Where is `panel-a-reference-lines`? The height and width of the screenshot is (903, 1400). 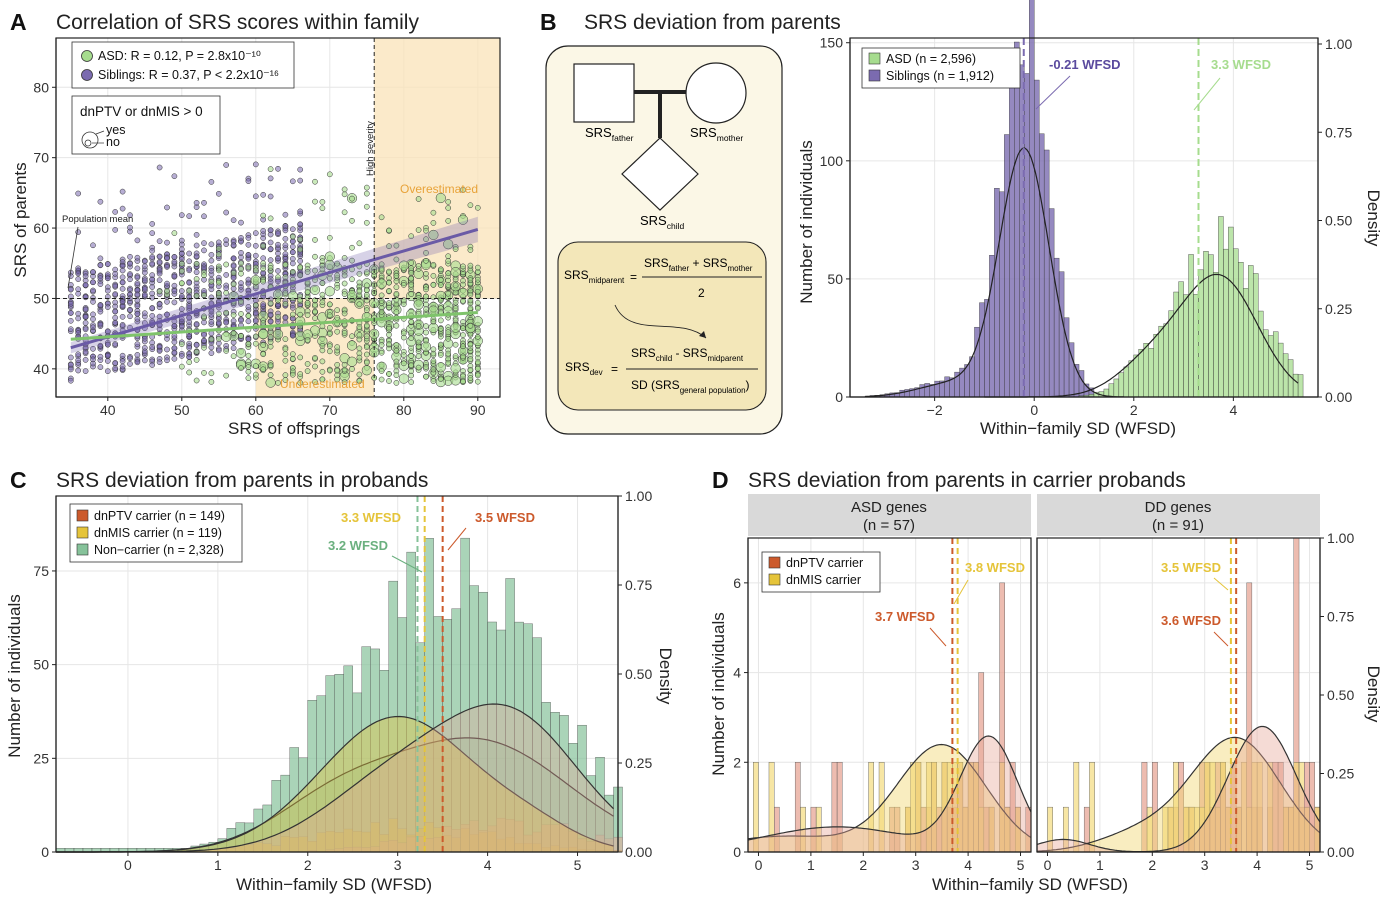
panel-a-reference-lines is located at coordinates (278, 217).